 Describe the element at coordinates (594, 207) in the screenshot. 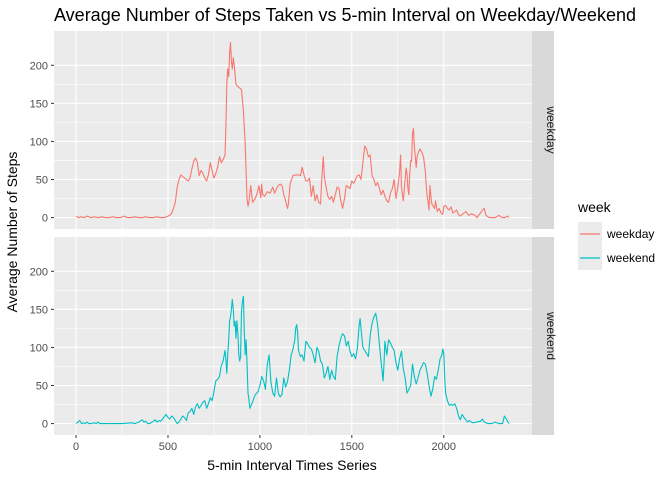

I see `legend-title: week` at that location.